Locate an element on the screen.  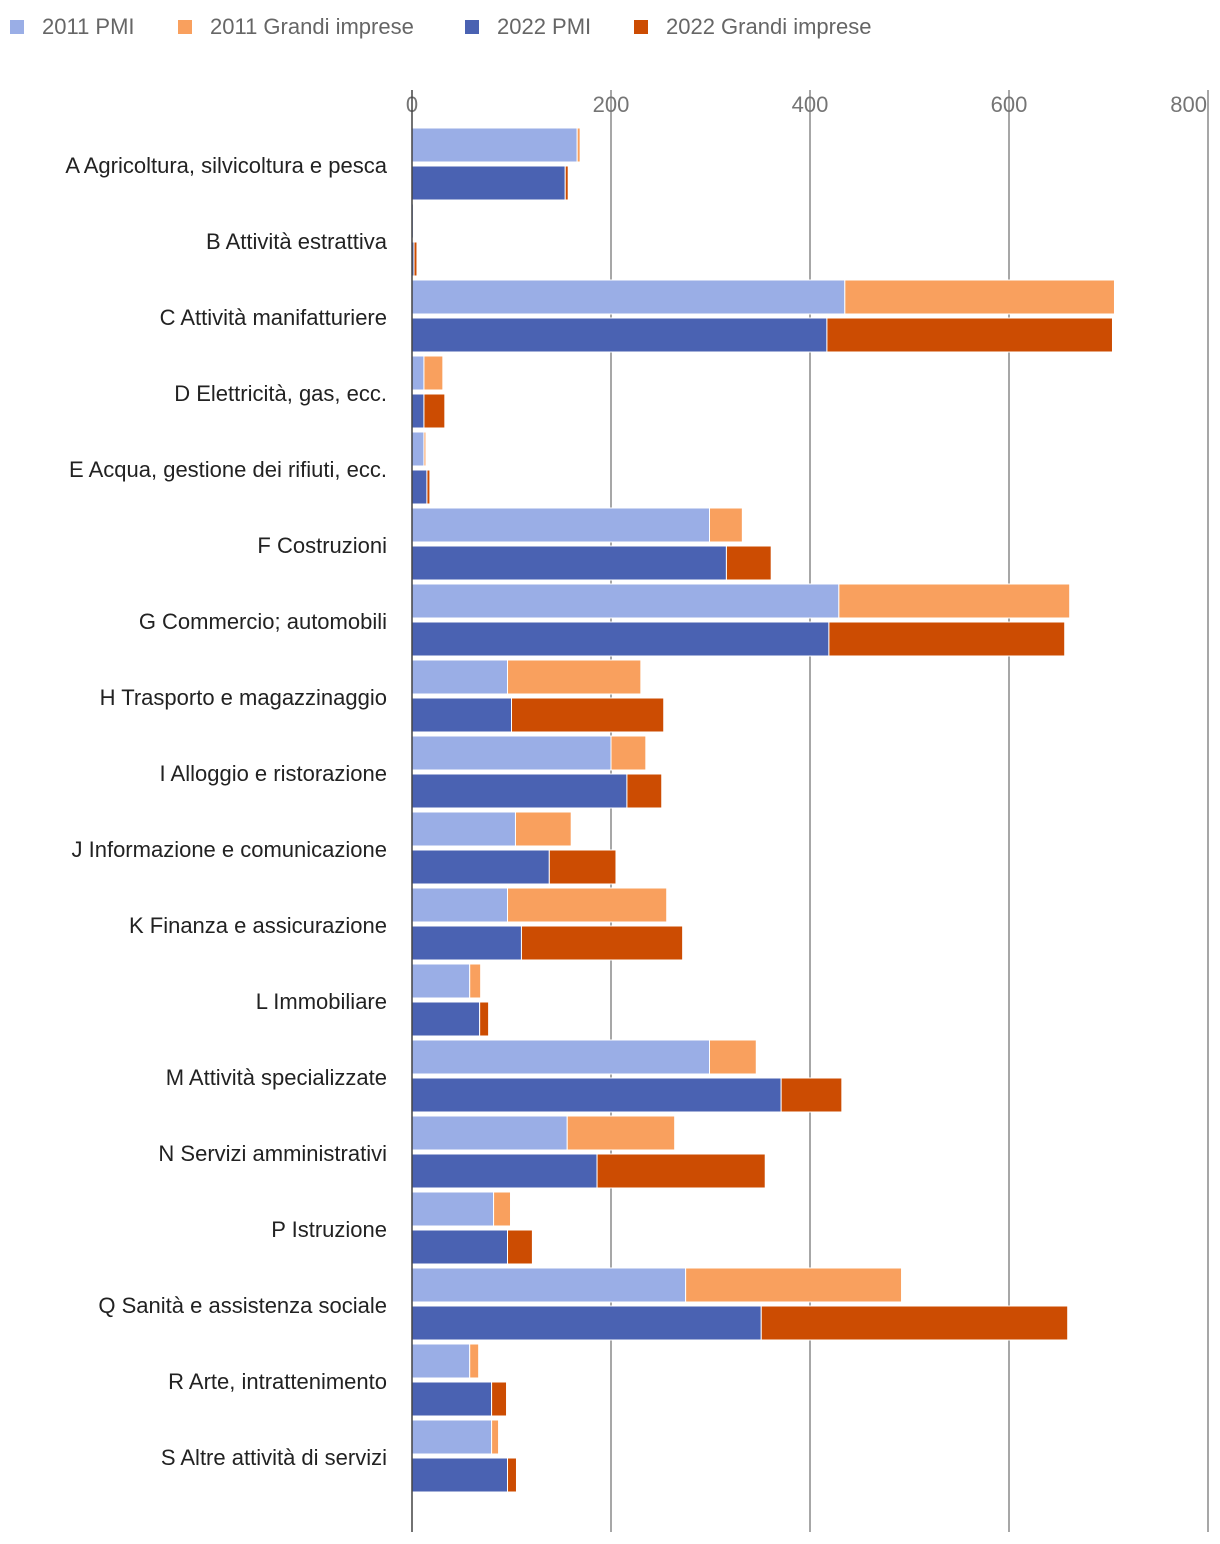
x-tick-label: 400 is located at coordinates (810, 104).